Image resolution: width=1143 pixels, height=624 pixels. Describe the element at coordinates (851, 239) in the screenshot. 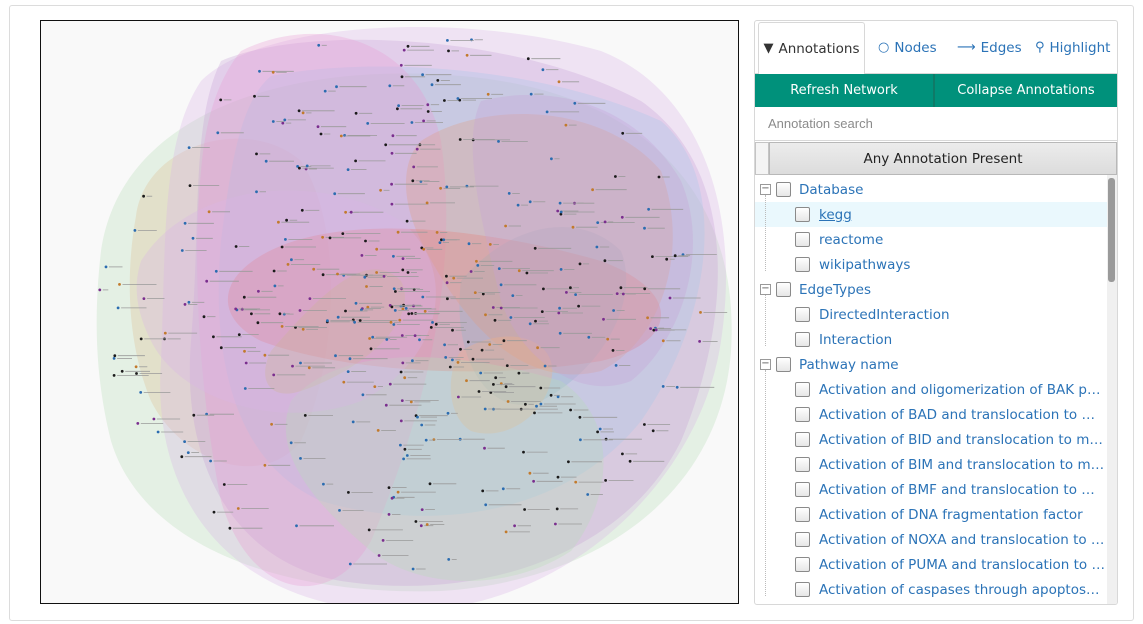

I see `tree-item-label: reactome` at that location.